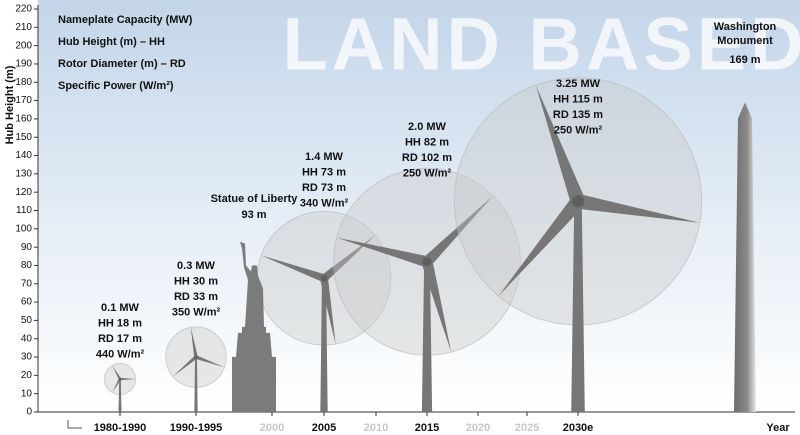 The width and height of the screenshot is (800, 435). Describe the element at coordinates (578, 84) in the screenshot. I see `turbine-label: 3.25 MW` at that location.